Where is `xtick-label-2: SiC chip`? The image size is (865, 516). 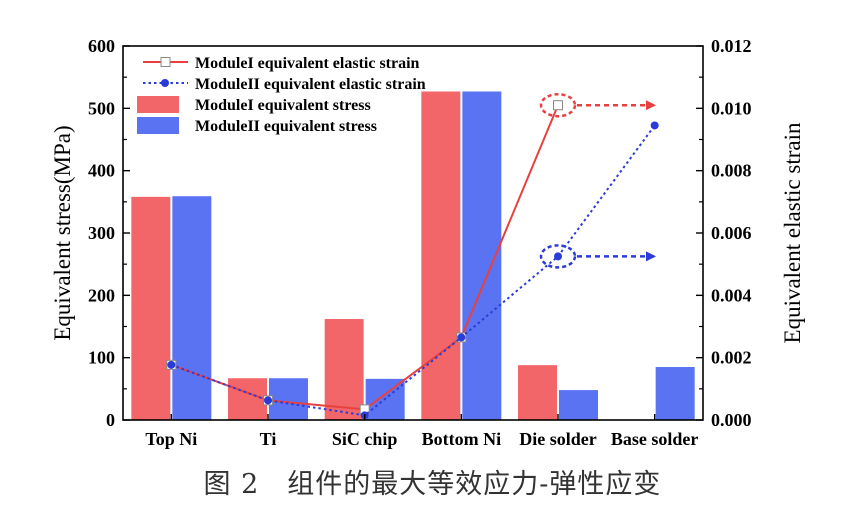 xtick-label-2: SiC chip is located at coordinates (365, 439).